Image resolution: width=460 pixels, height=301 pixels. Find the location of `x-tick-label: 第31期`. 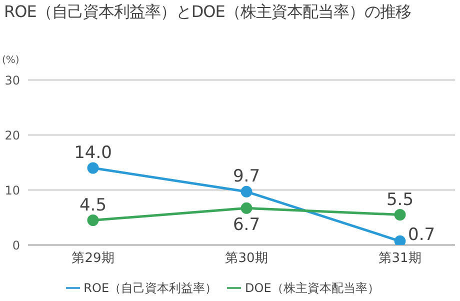

x-tick-label: 第31期 is located at coordinates (400, 258).